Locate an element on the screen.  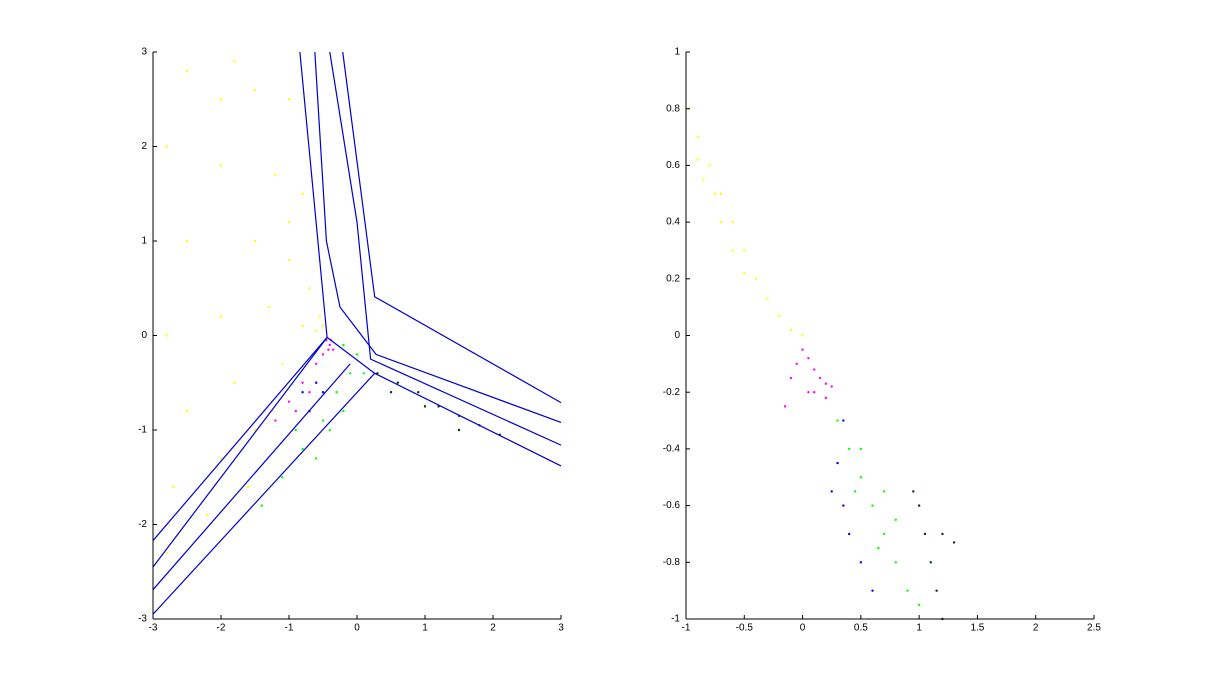
y-tick-label: 0.6 is located at coordinates (673, 165).